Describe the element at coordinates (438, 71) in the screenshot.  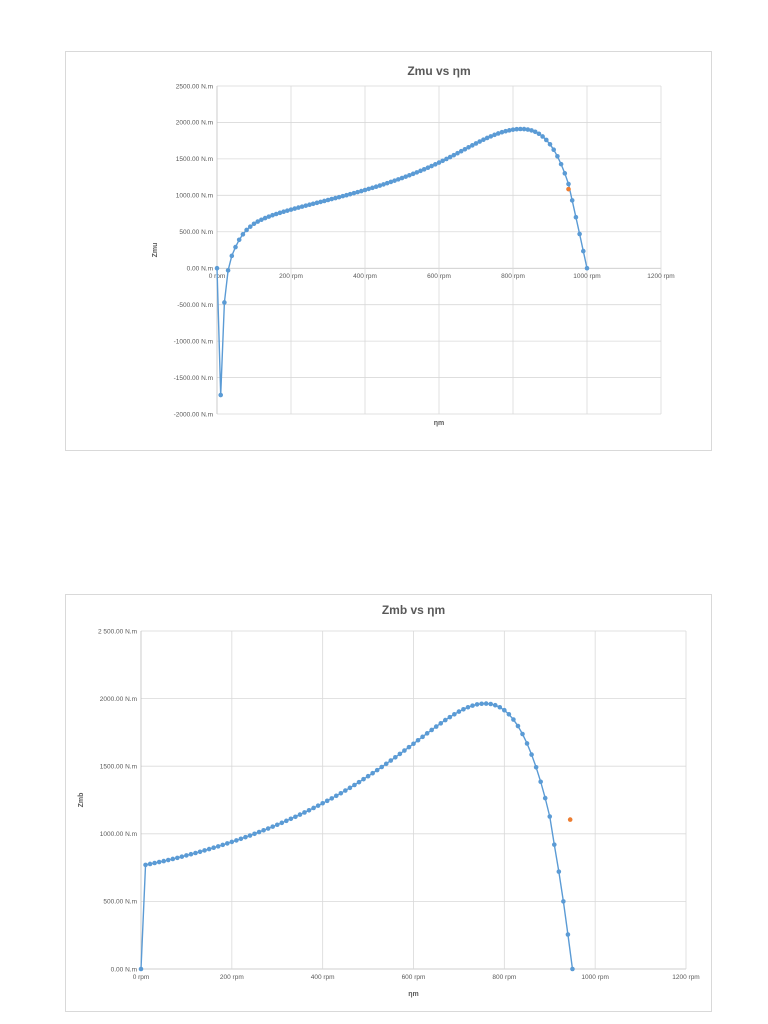
I see `zmu-chart-title: Zmu vs ηm` at that location.